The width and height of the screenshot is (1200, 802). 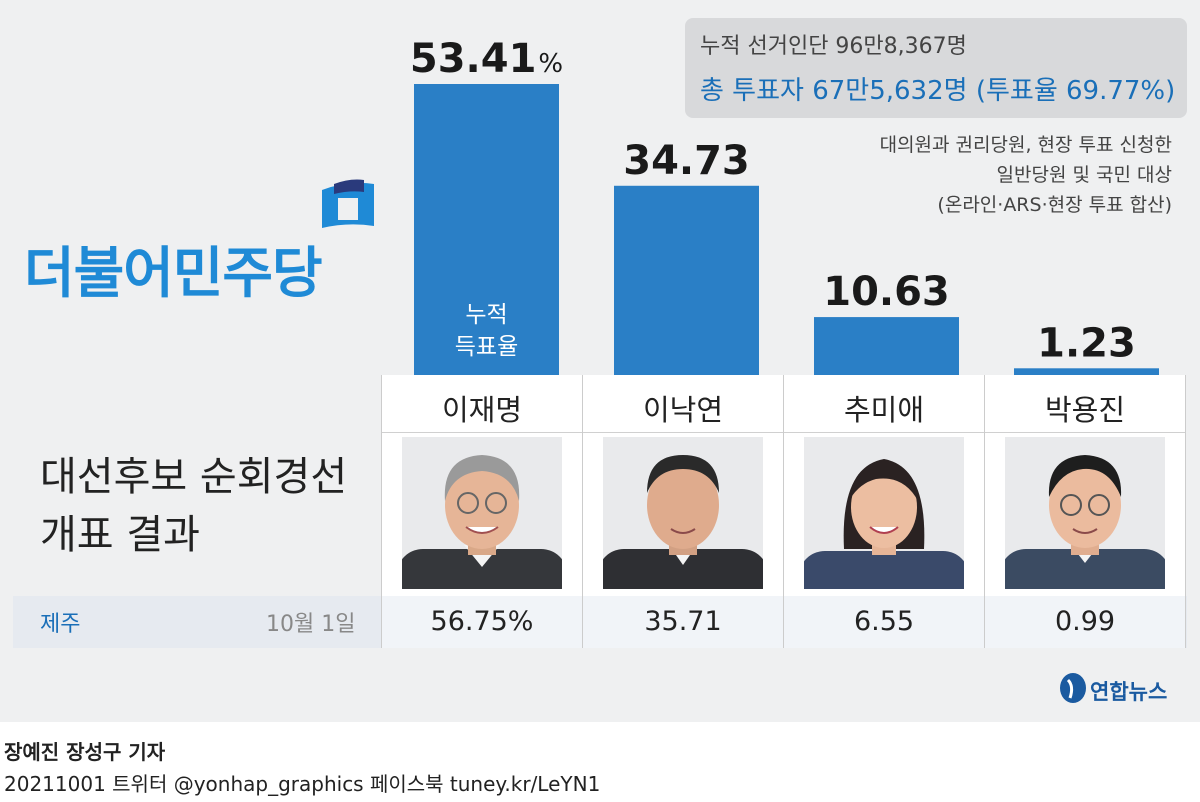 What do you see at coordinates (486, 347) in the screenshot?
I see `bar-inner-label: 득표율` at bounding box center [486, 347].